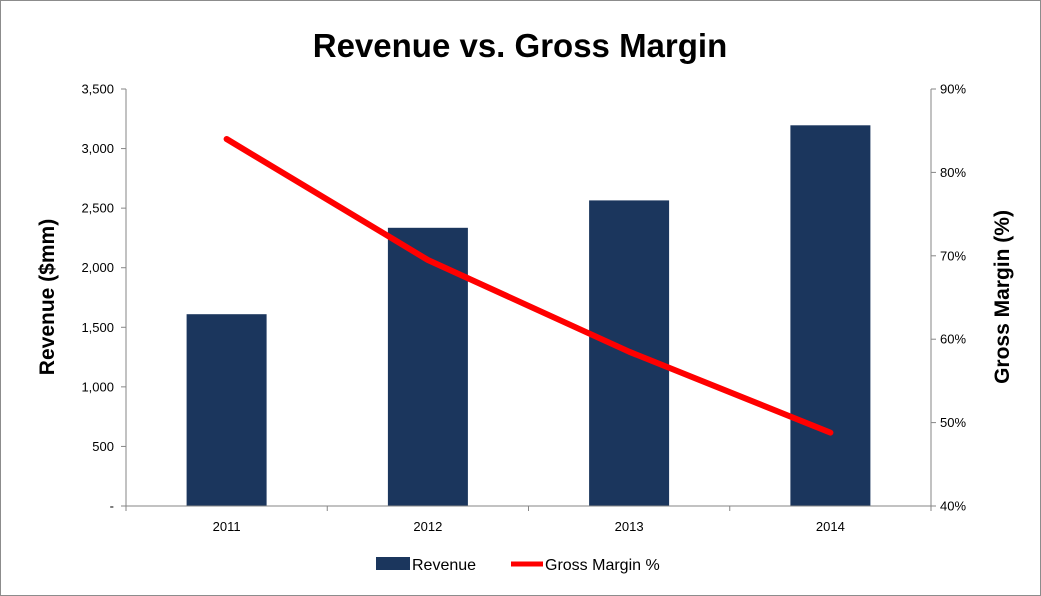 This screenshot has height=596, width=1041. Describe the element at coordinates (830, 316) in the screenshot. I see `bar-revenue-2014` at that location.